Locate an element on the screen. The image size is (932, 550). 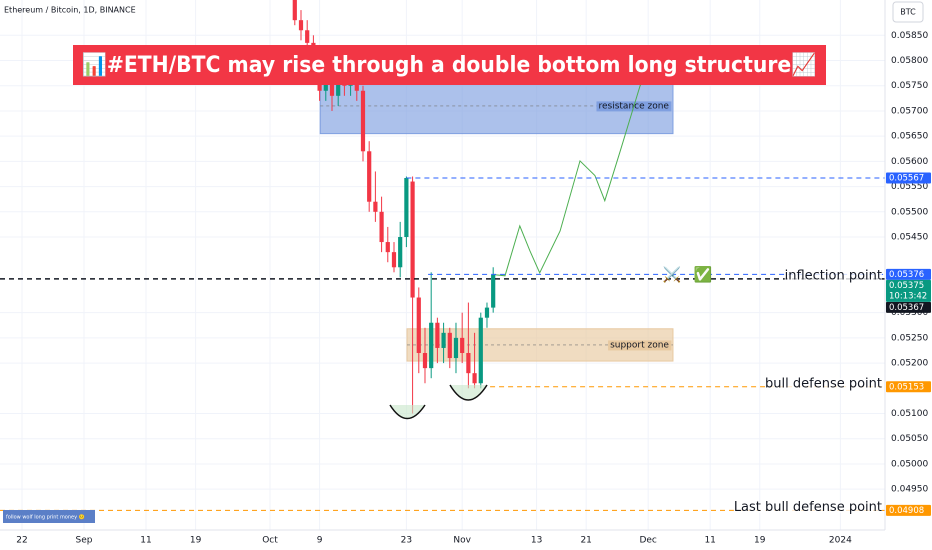
price-tag-label: 0.05367 is located at coordinates (906, 308).